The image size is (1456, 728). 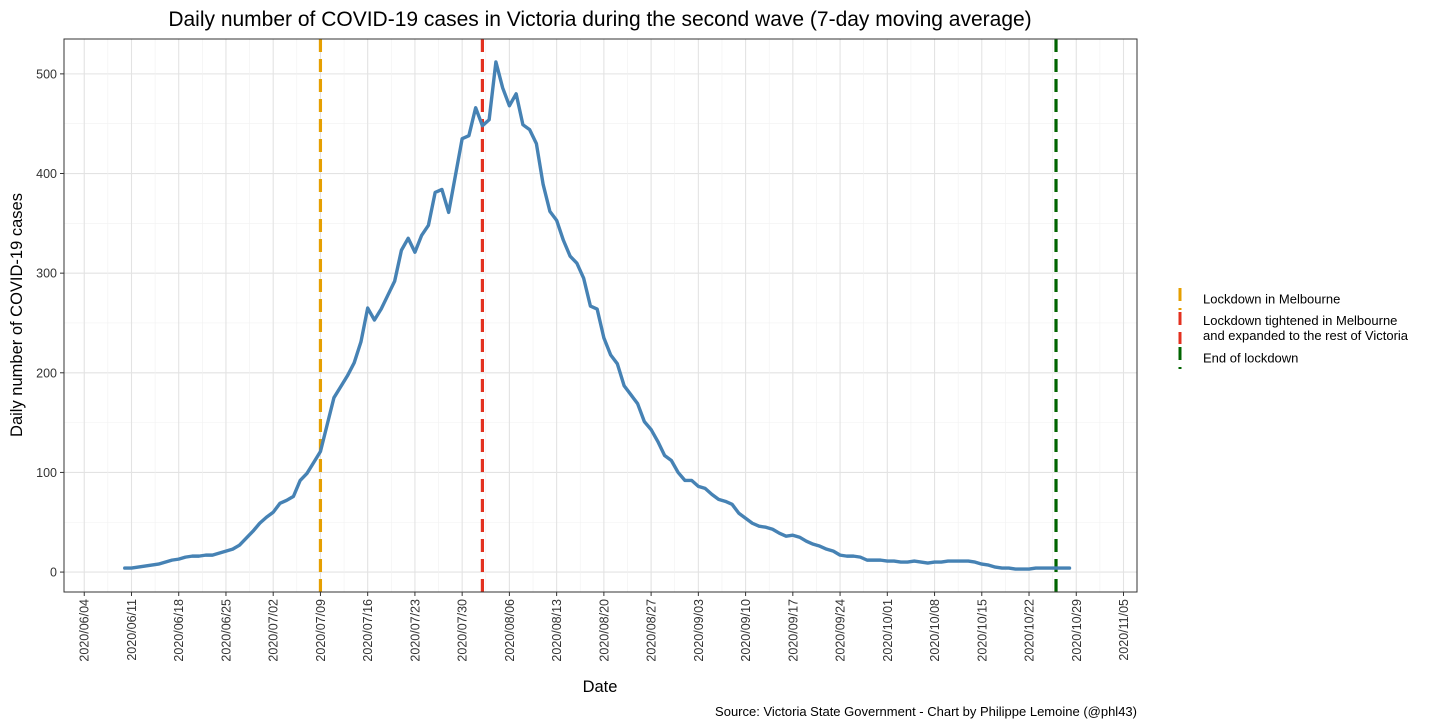 What do you see at coordinates (888, 630) in the screenshot?
I see `x-tick-label: 2020/10/01` at bounding box center [888, 630].